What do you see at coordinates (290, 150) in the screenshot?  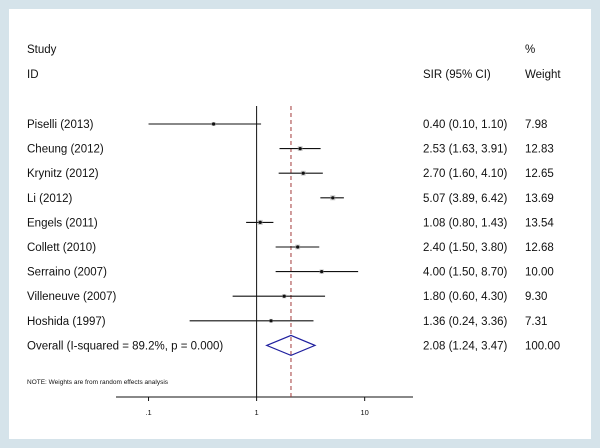 I see `study-row: Cheung (2012) 2.53 (1.63, 3.91) 12.83` at bounding box center [290, 150].